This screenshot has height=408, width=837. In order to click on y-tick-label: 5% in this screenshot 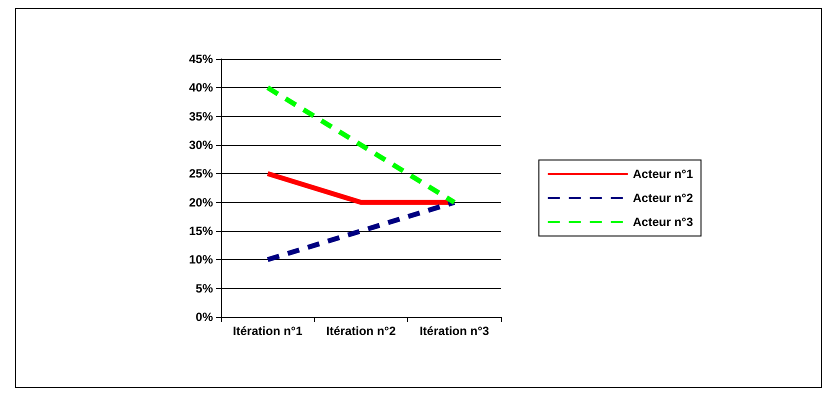, I will do `click(205, 288)`.